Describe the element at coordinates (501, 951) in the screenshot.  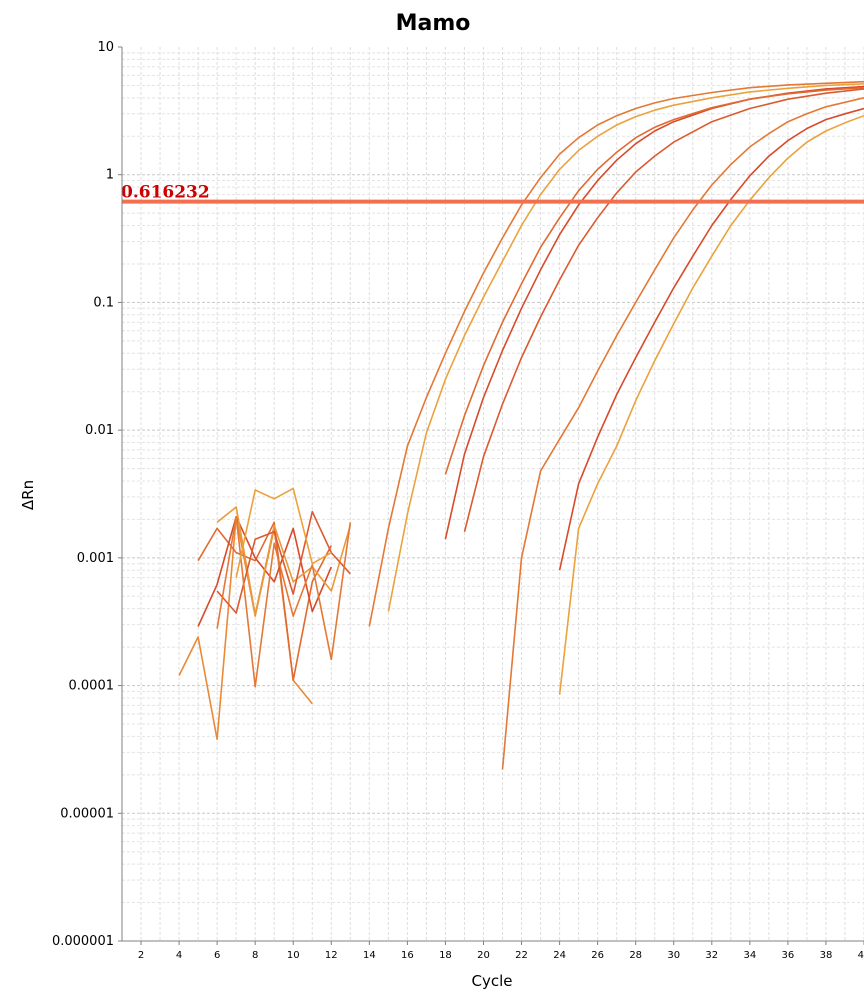
I see `x-axis-ticks: 246810121416182022242628303234363840` at that location.